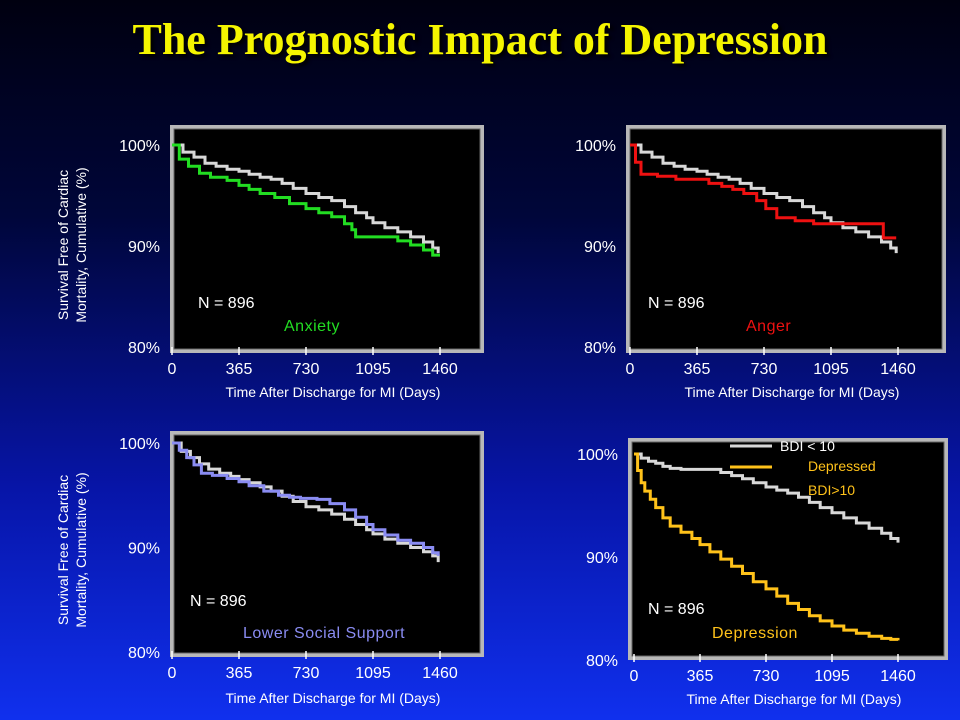  Describe the element at coordinates (831, 490) in the screenshot. I see `legend-entry-label: BDI>10` at that location.